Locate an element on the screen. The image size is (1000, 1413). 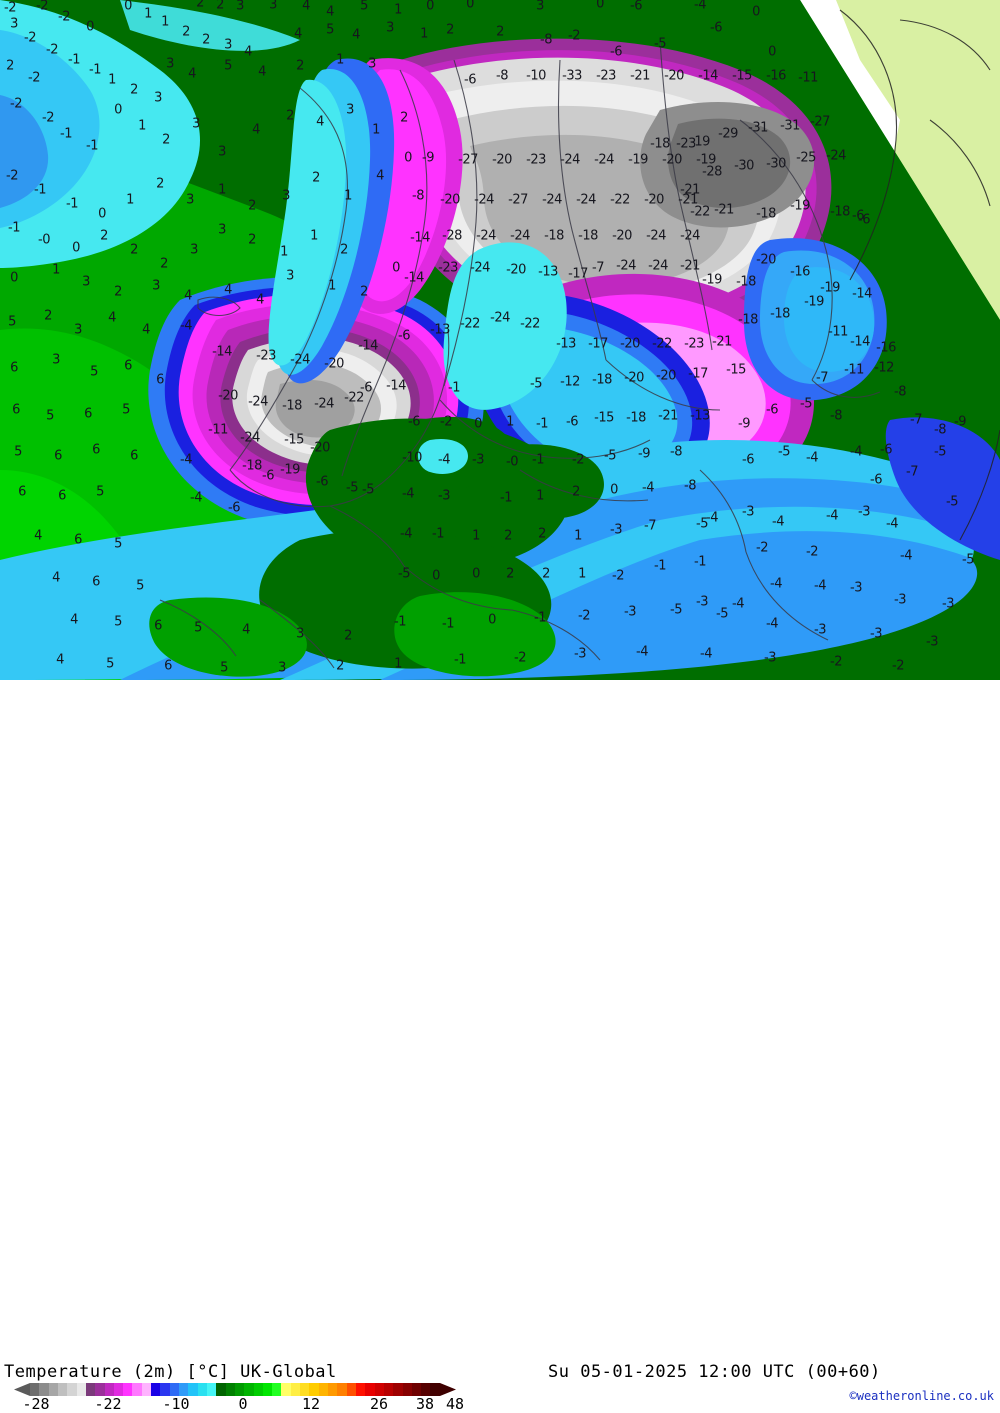
color-scale-tick-minus28: -28 is located at coordinates (36, 1404).